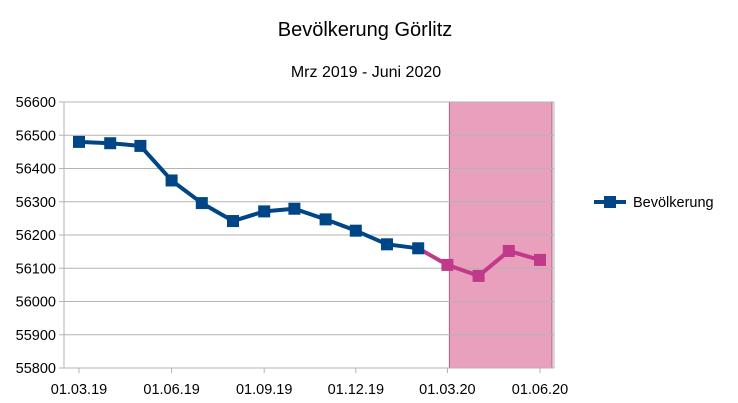 The image size is (738, 403). Describe the element at coordinates (447, 390) in the screenshot. I see `x-tick-label: 01.03.20` at that location.